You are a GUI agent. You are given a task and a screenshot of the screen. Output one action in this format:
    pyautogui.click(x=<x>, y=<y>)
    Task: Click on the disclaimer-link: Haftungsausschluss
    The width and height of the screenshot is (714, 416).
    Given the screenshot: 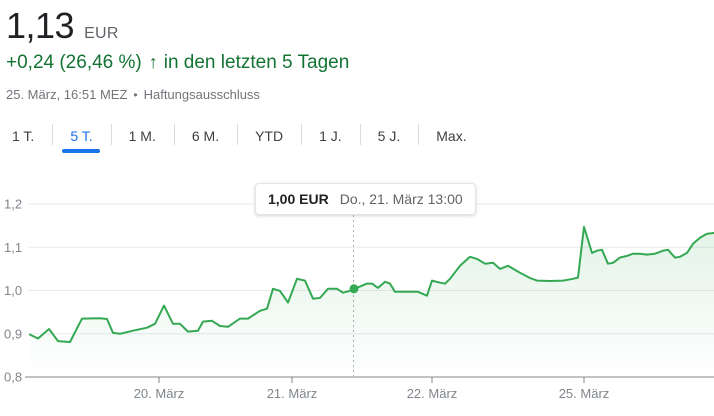 What is the action you would take?
    pyautogui.click(x=201, y=94)
    